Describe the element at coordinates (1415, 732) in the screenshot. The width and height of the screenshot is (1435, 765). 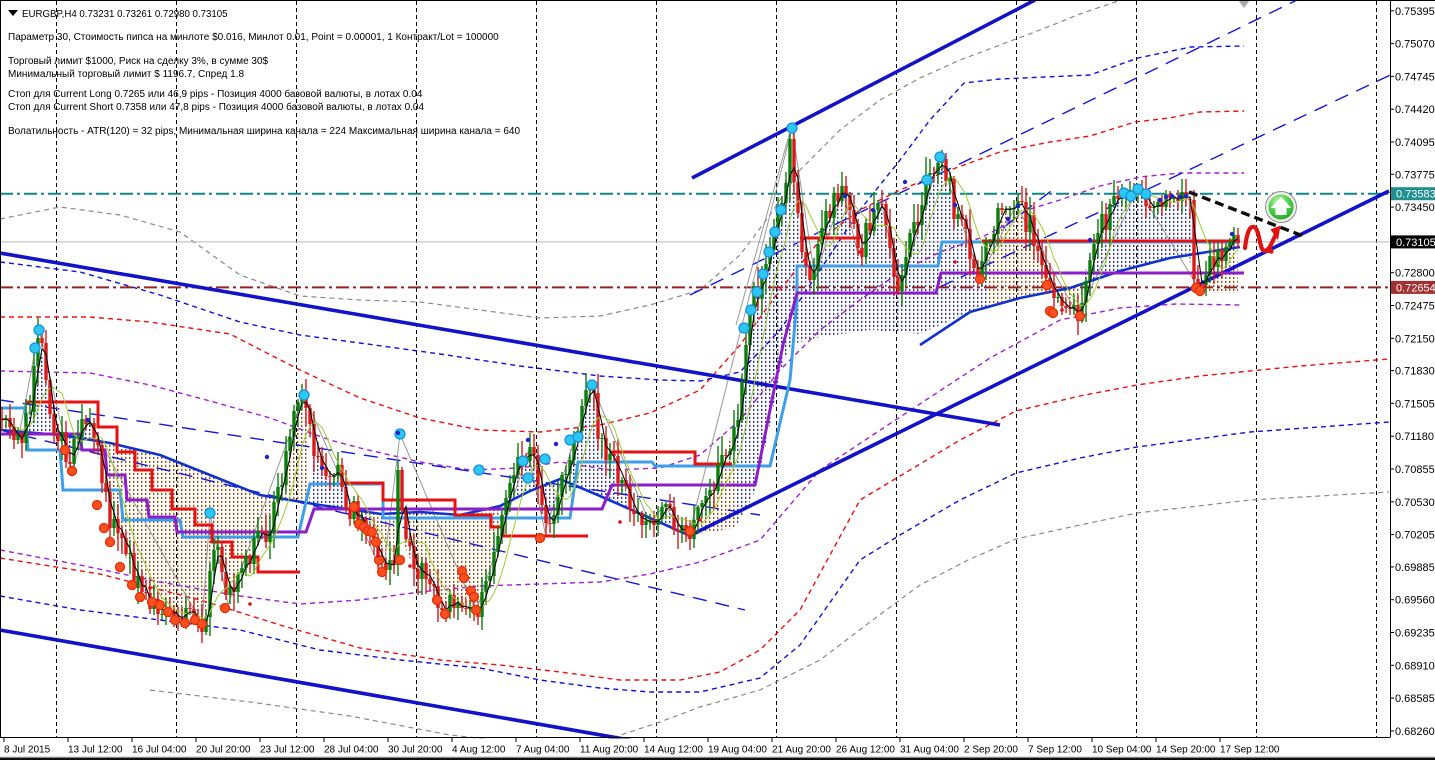
I see `svg-text: 0.68260` at that location.